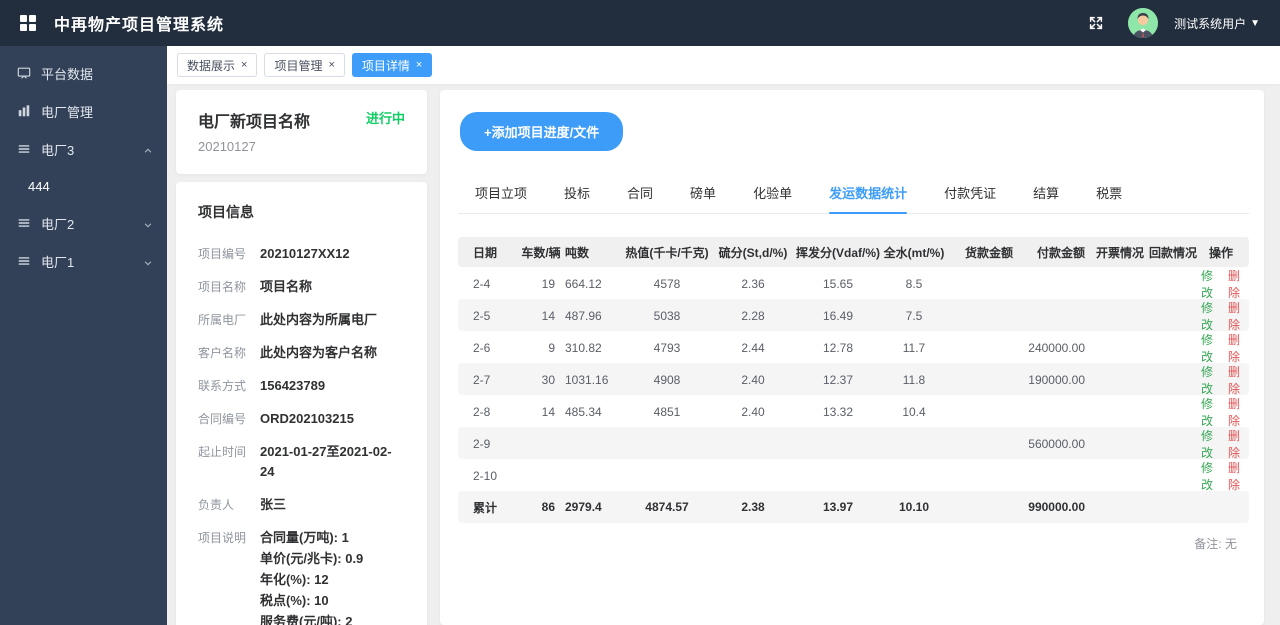 The height and width of the screenshot is (625, 1280). I want to click on table-cell: 4851, so click(667, 412).